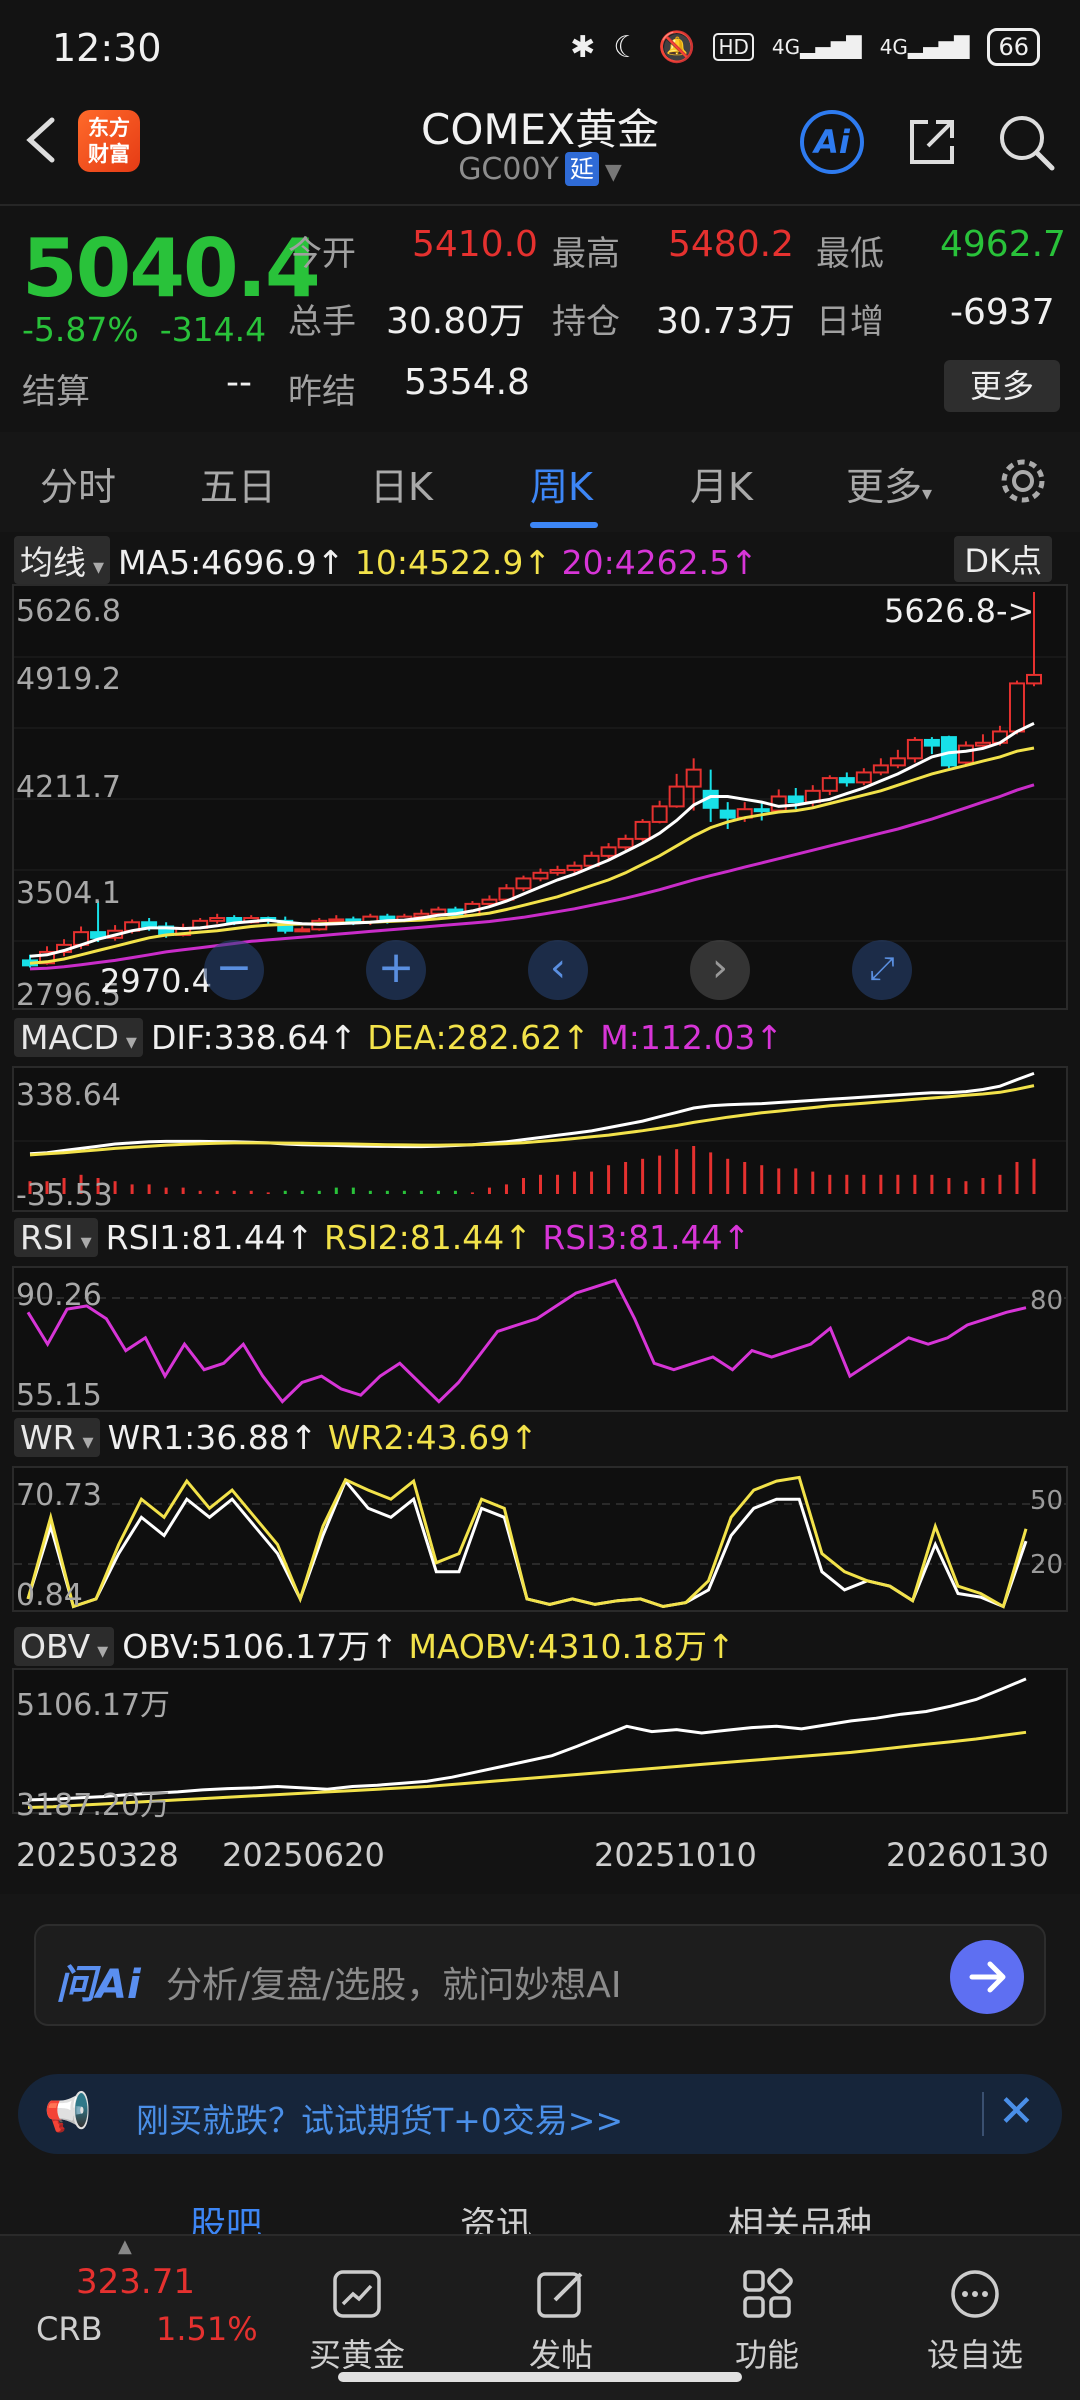  Describe the element at coordinates (1026, 142) in the screenshot. I see `search-button` at that location.